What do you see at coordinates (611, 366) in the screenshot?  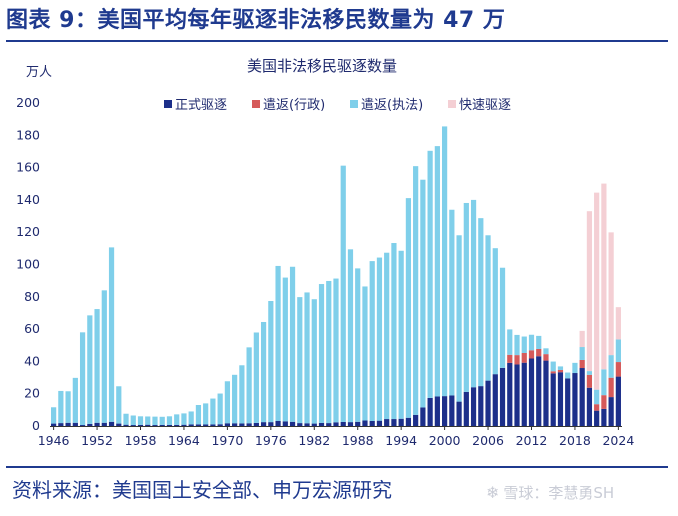 I see `bar-segment-遣返(执法)-2023` at bounding box center [611, 366].